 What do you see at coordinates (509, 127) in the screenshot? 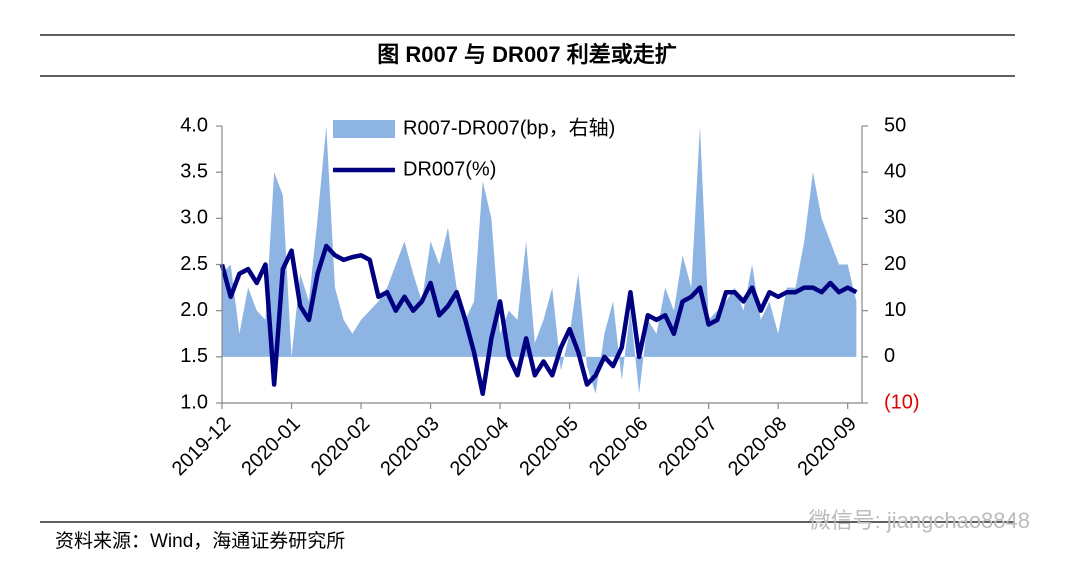
I see `legend-label: R007-DR007(bp，右轴)` at bounding box center [509, 127].